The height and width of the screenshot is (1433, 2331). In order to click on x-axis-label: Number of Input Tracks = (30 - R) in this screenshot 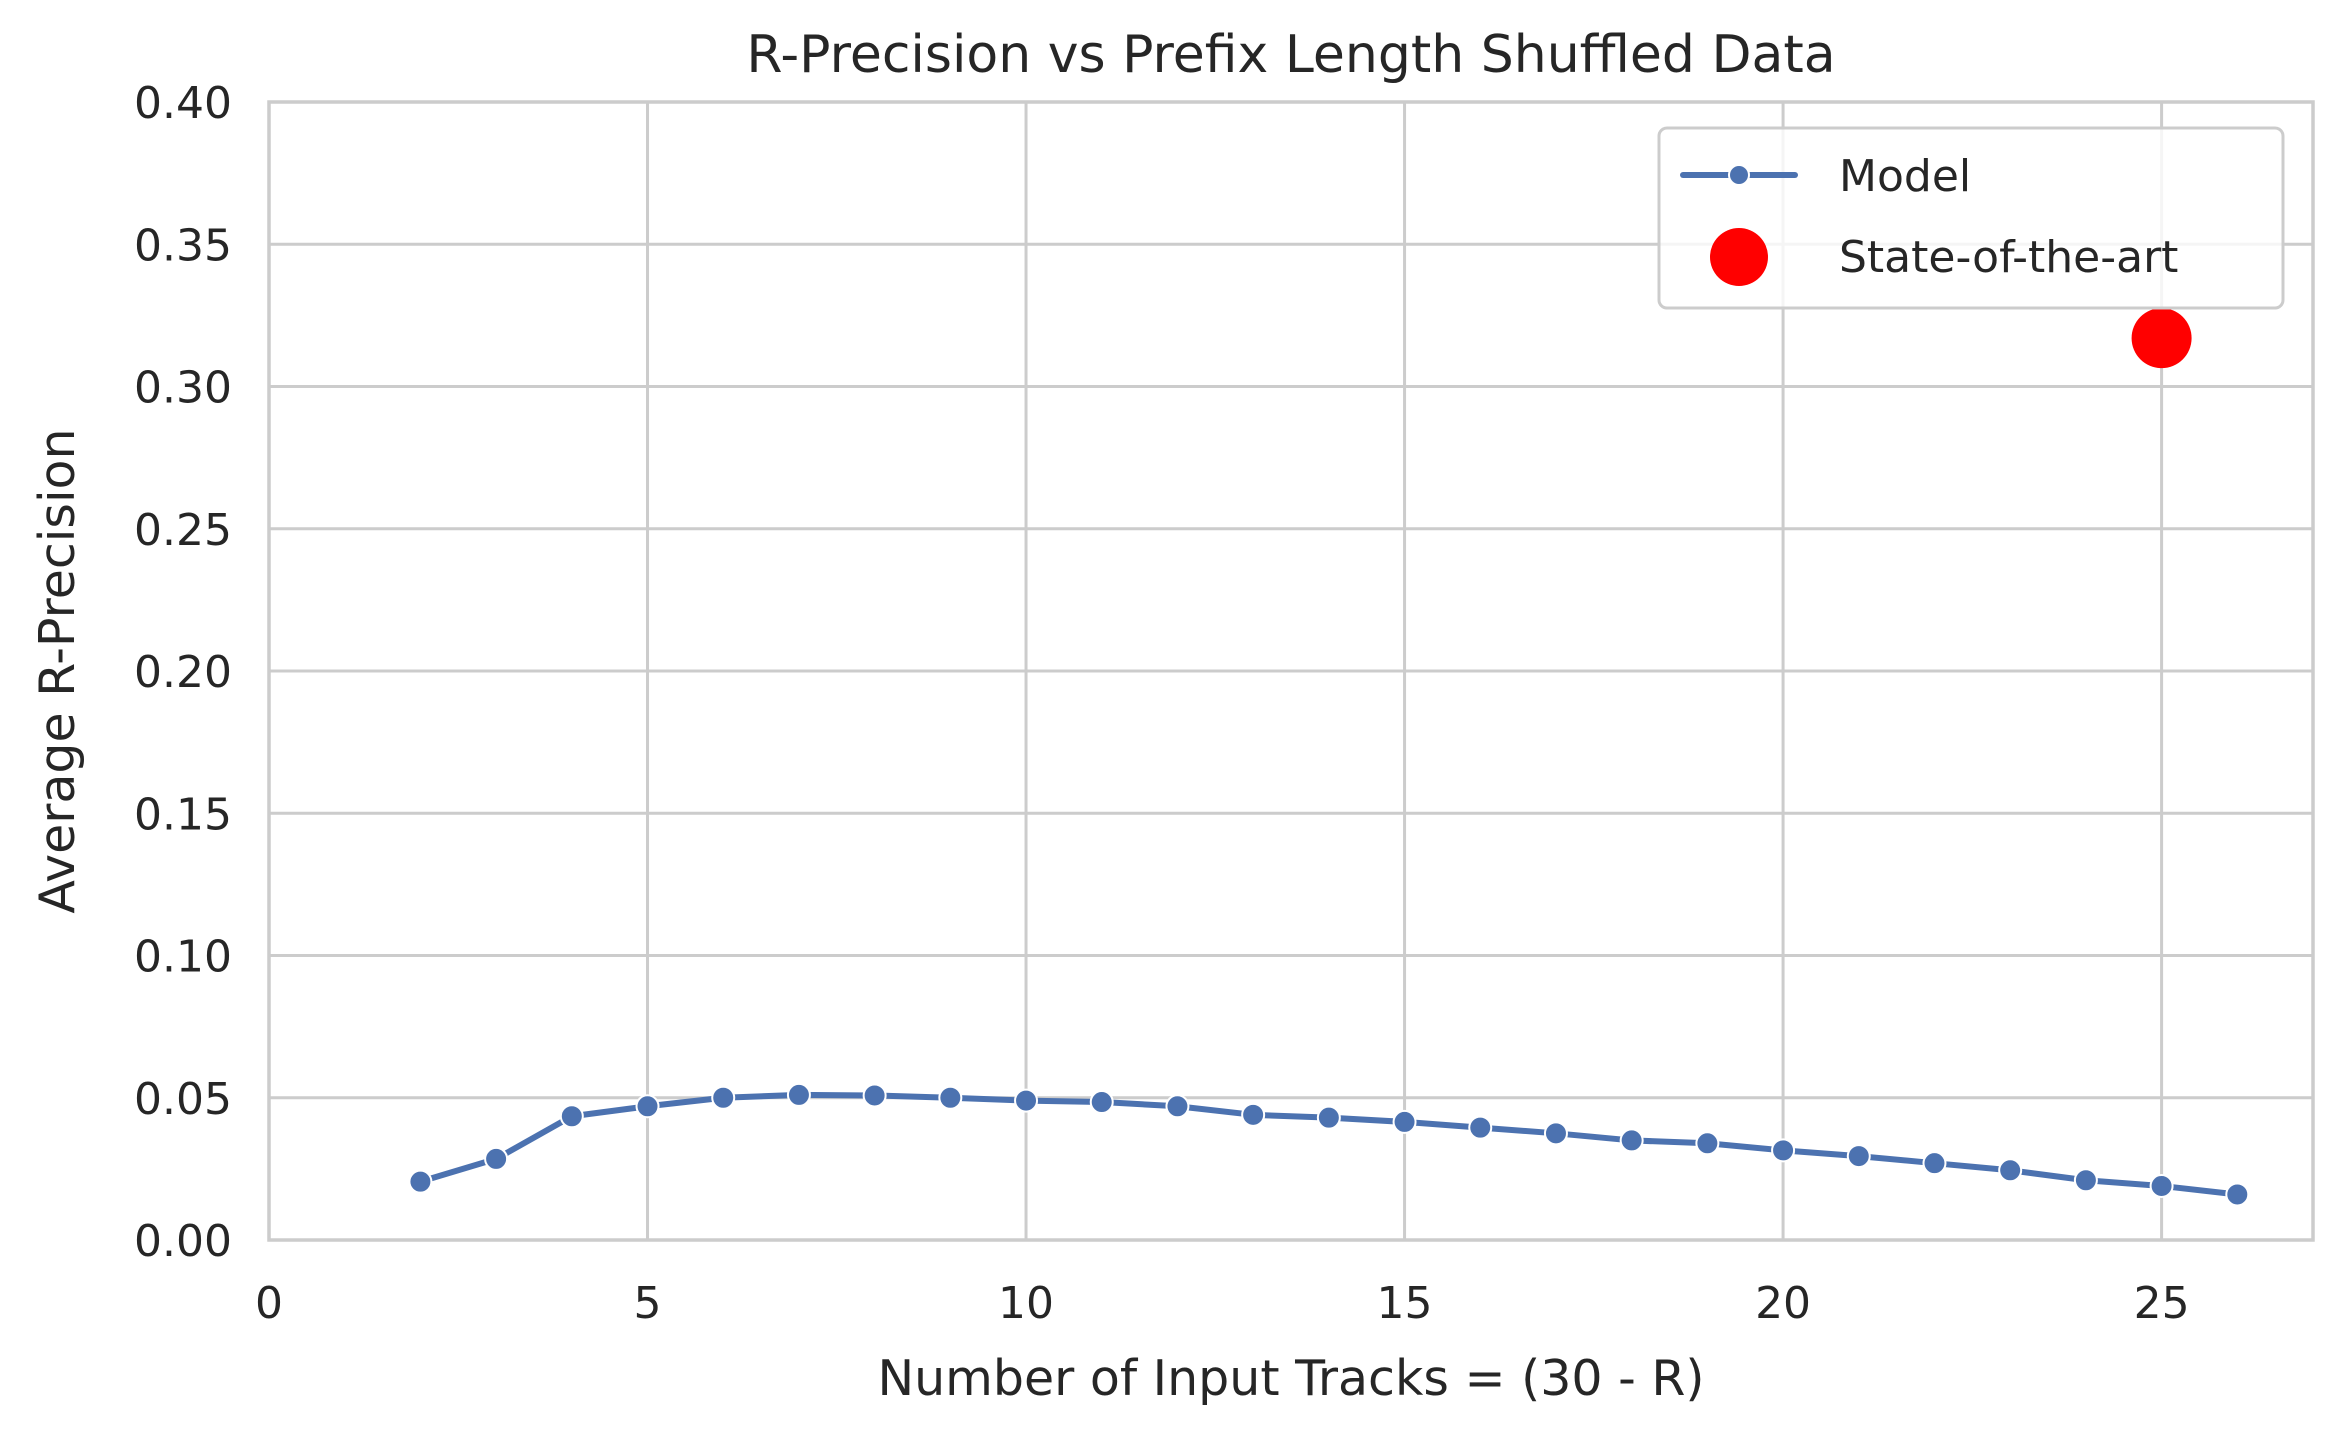, I will do `click(1290, 1378)`.